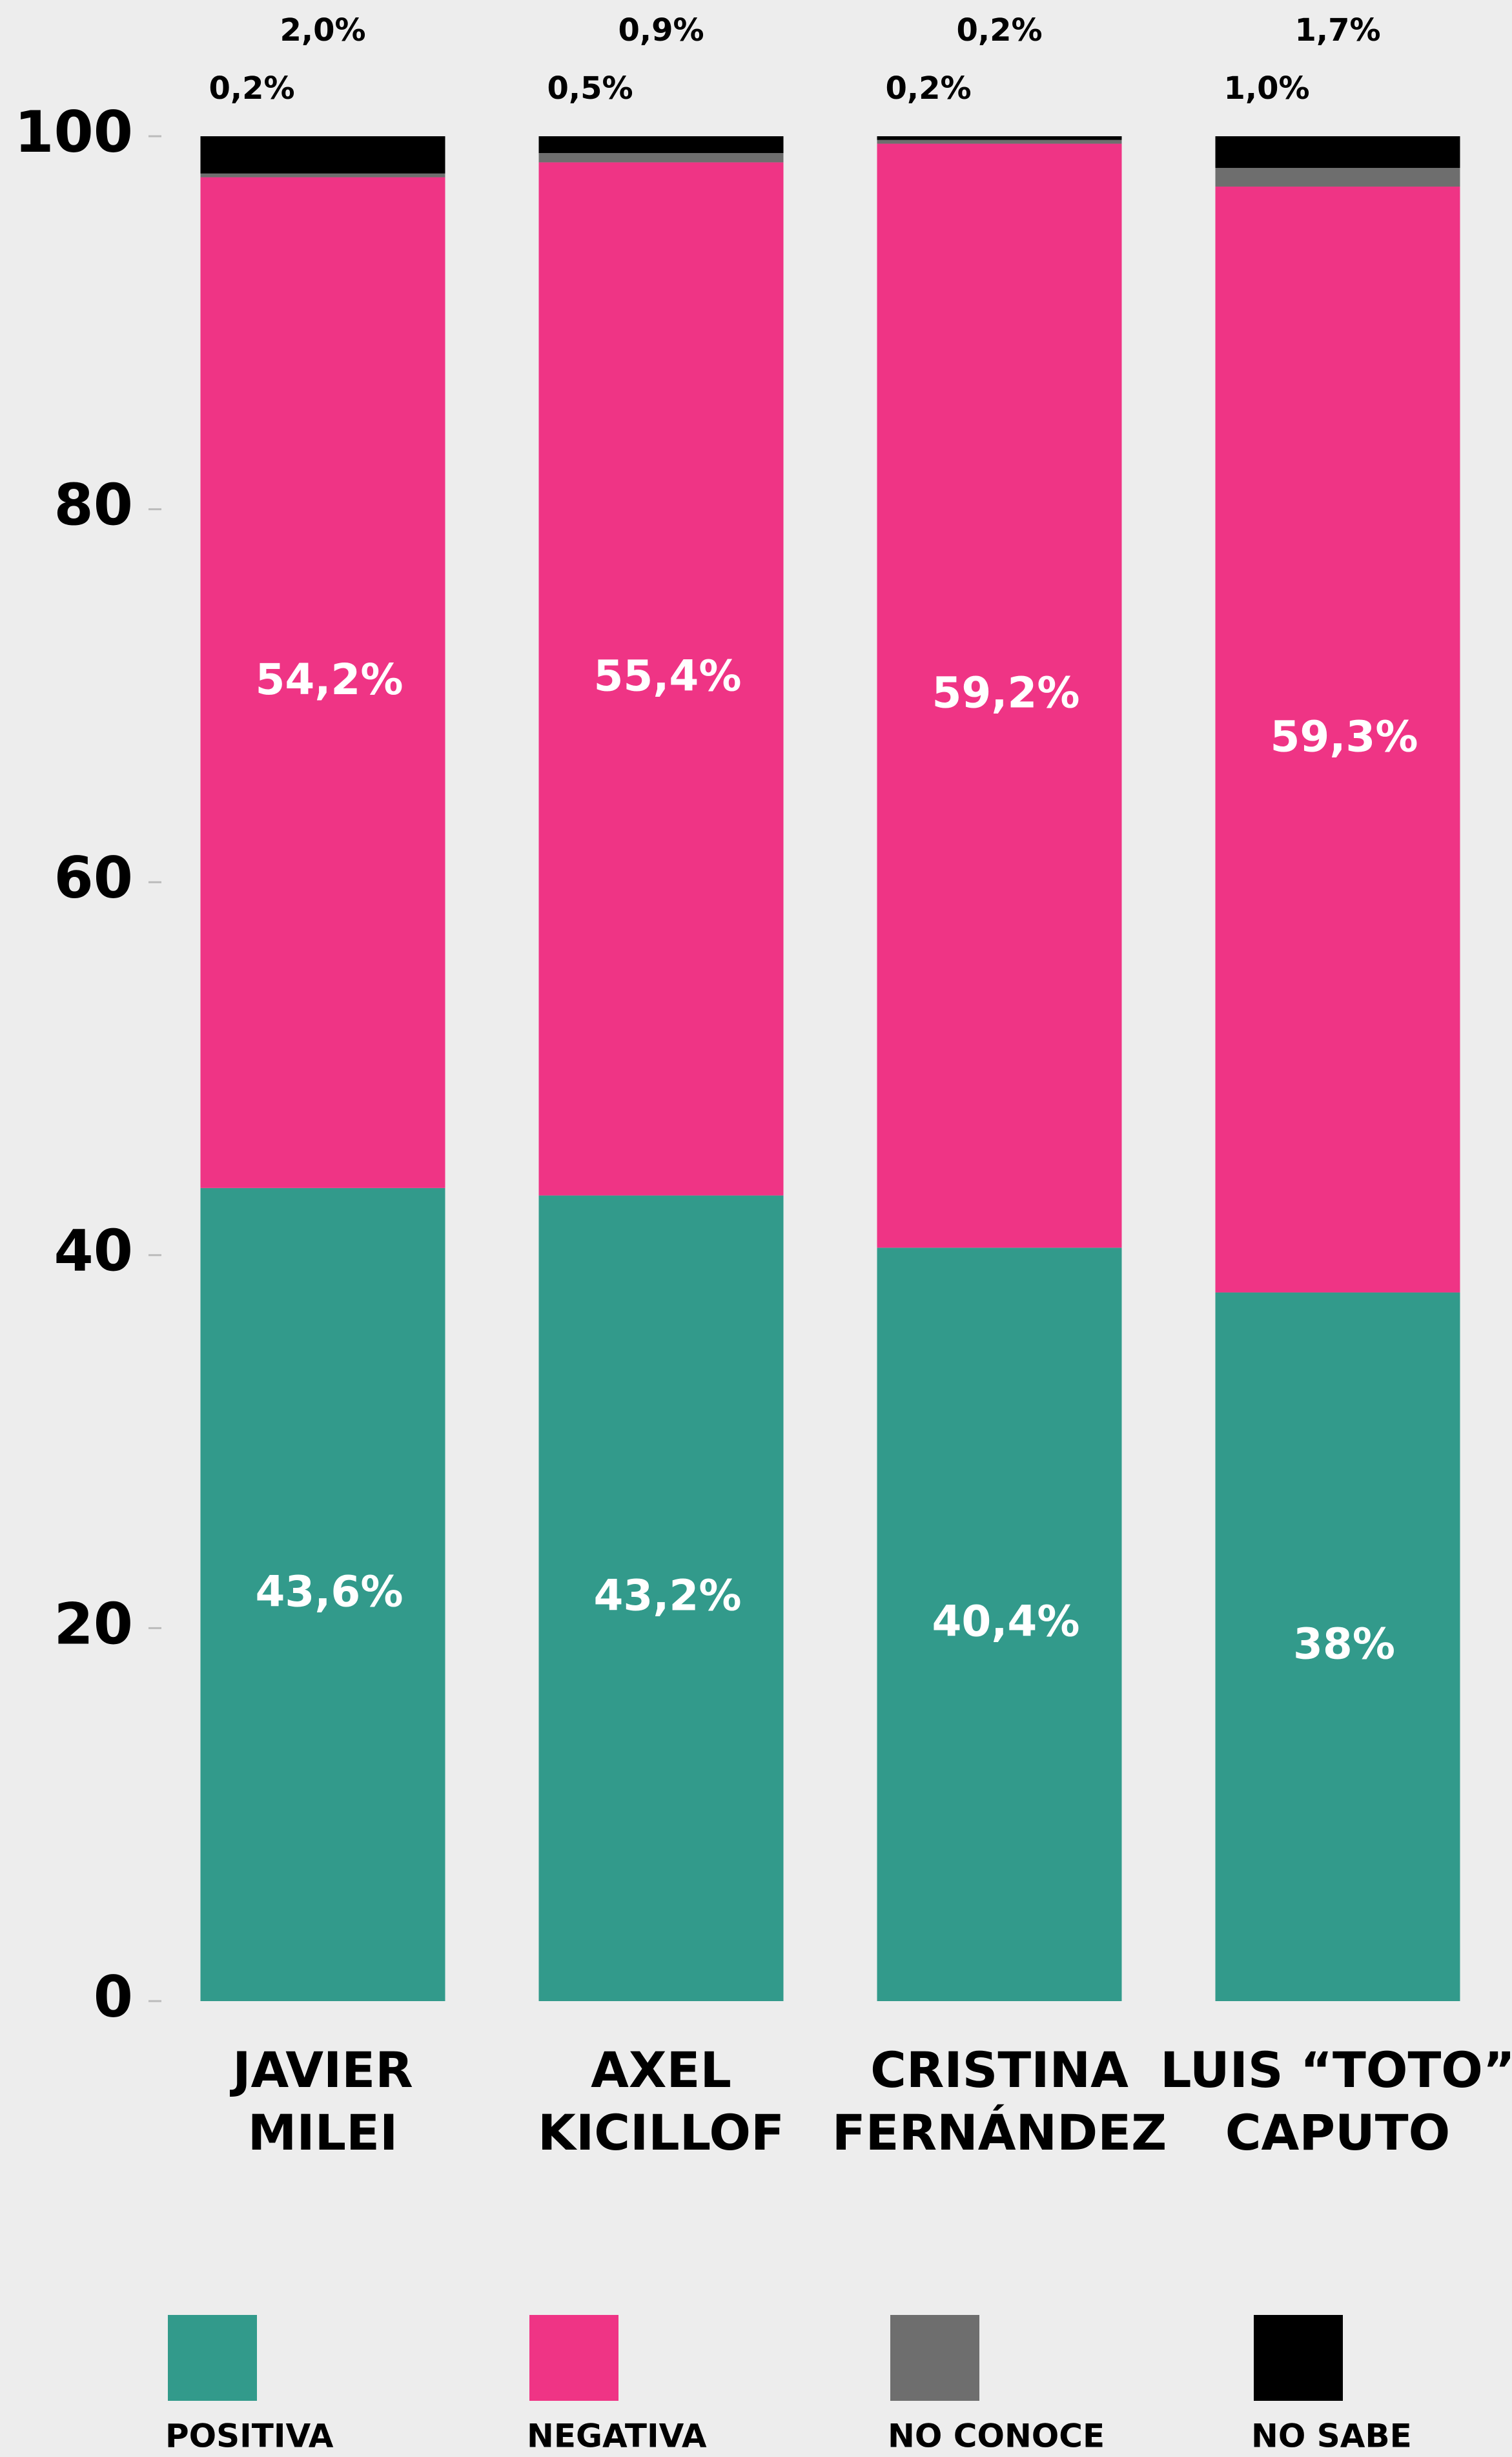  I want to click on legend-label: NEGATIVA, so click(617, 2436).